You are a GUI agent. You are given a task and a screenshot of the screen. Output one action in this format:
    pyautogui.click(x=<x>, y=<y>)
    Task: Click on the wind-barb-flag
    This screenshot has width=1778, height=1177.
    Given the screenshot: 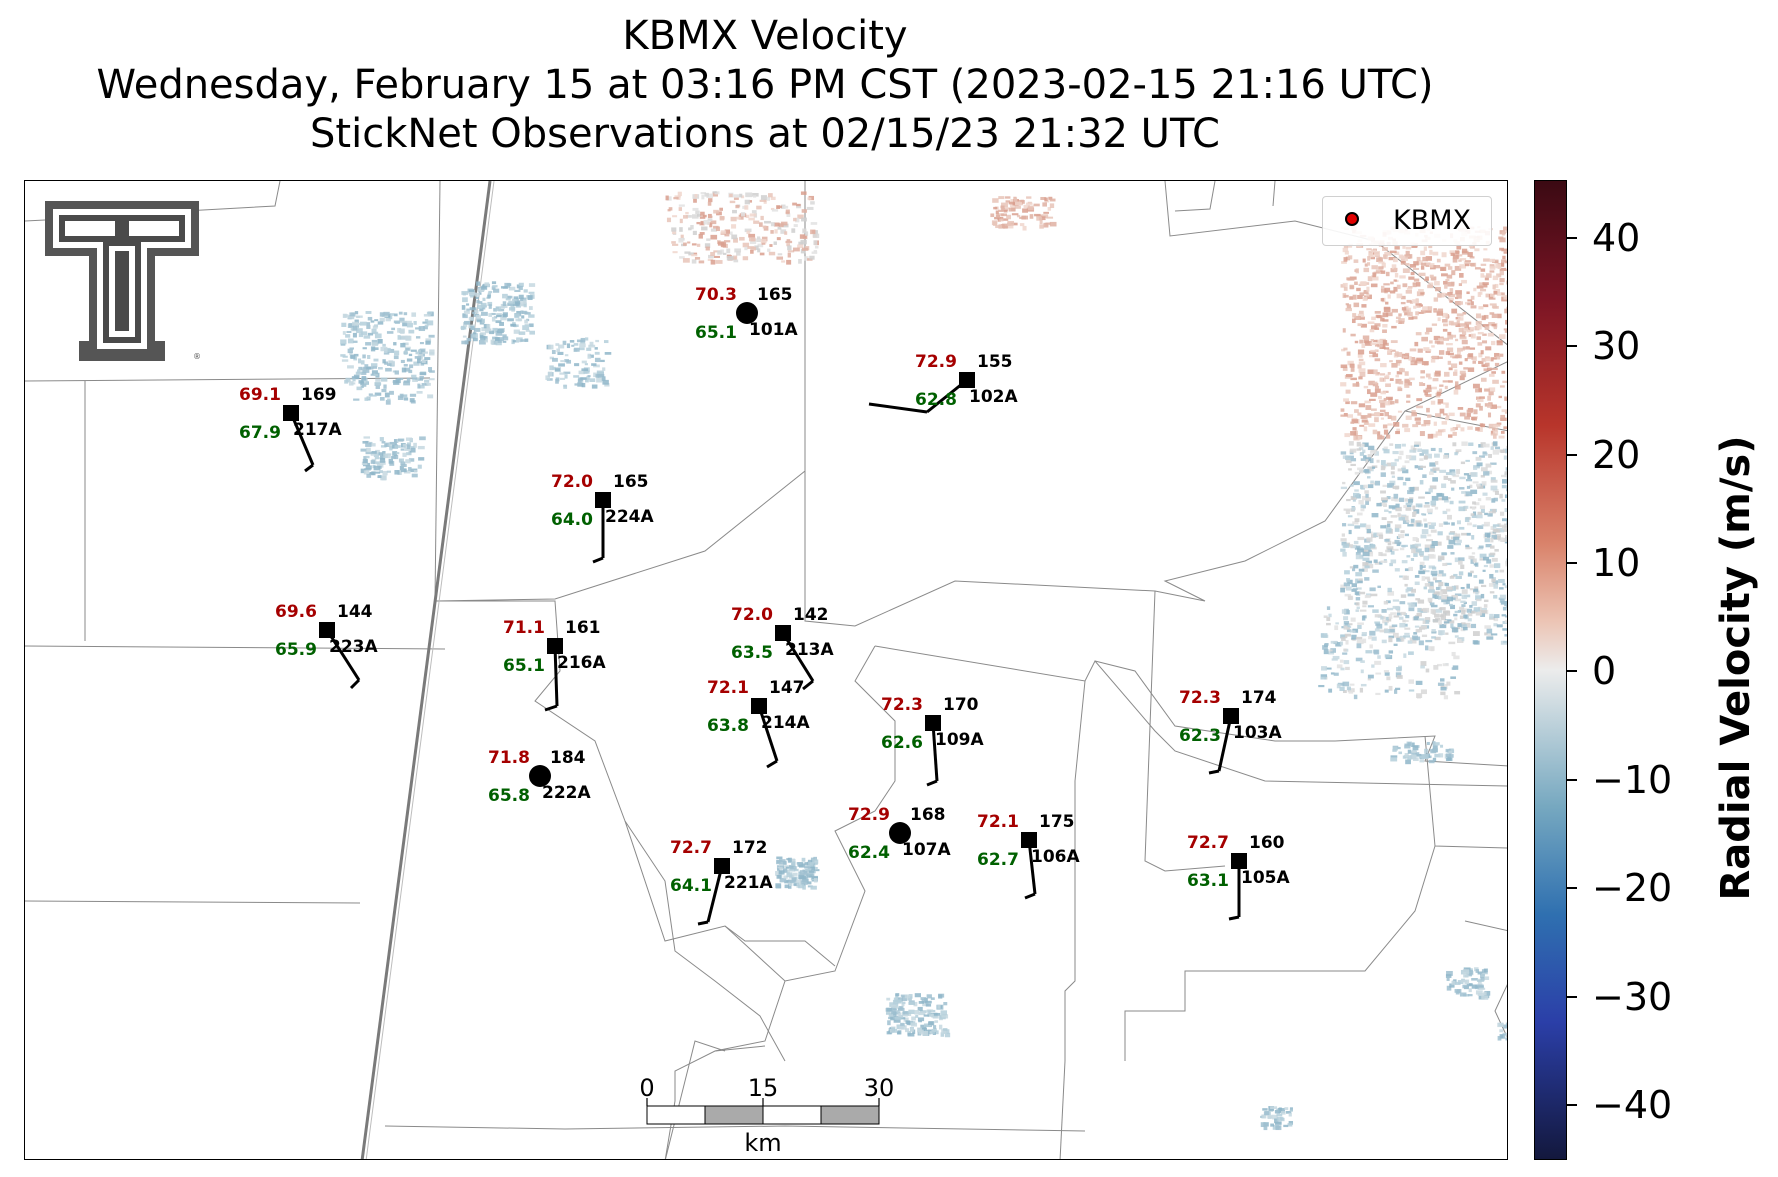 What is the action you would take?
    pyautogui.click(x=355, y=684)
    